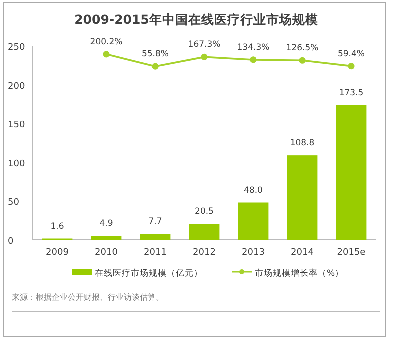 The image size is (393, 344). I want to click on x-tick-label: 2011, so click(155, 253).